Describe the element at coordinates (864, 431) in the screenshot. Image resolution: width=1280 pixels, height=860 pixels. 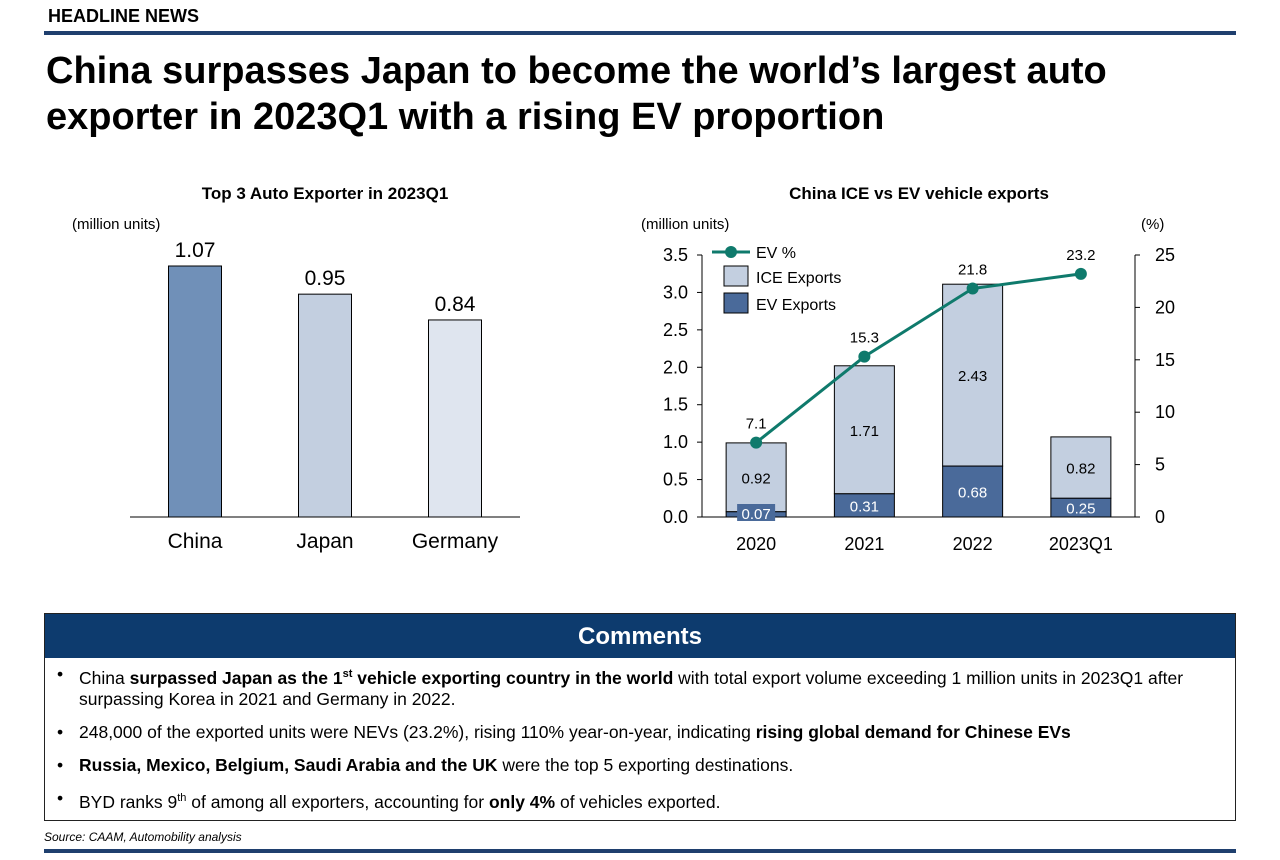
I see `ice-data-label: 1.71` at that location.